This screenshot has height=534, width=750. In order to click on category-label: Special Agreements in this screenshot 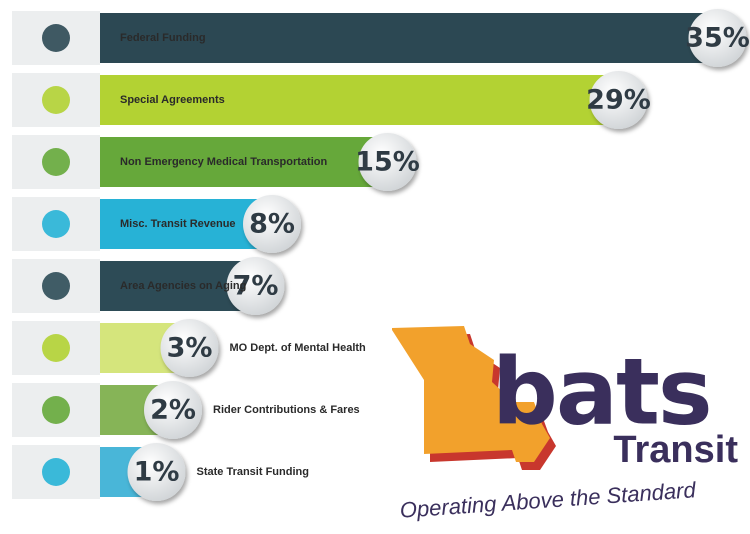, I will do `click(172, 100)`.